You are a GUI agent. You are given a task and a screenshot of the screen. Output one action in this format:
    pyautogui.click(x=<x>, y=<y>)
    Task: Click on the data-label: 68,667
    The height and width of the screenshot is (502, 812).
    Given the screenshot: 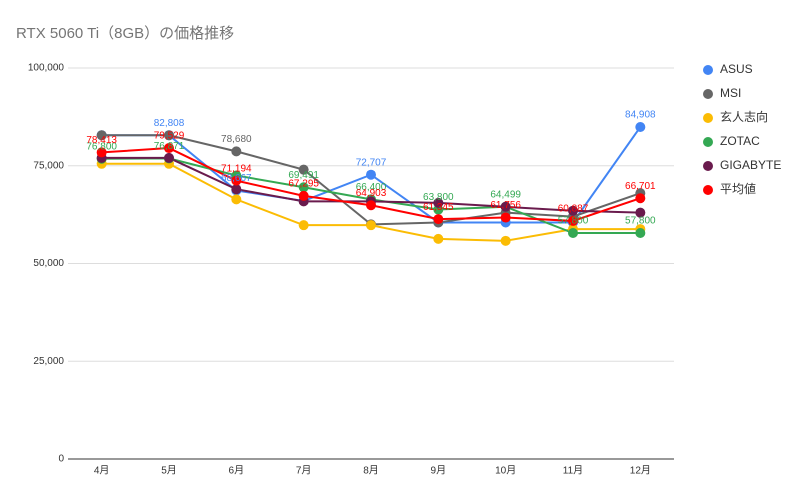 What is the action you would take?
    pyautogui.click(x=236, y=178)
    